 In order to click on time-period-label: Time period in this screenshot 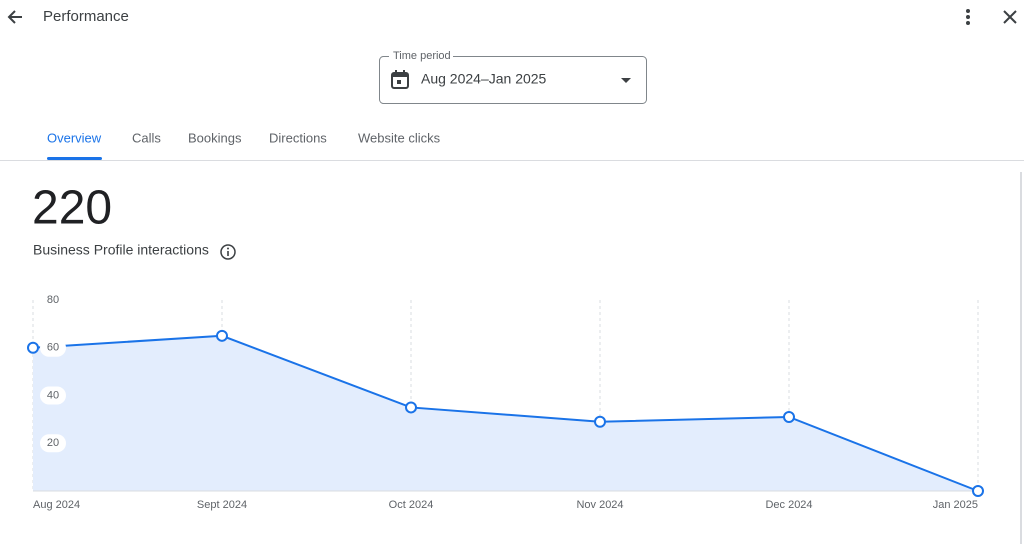, I will do `click(422, 56)`.